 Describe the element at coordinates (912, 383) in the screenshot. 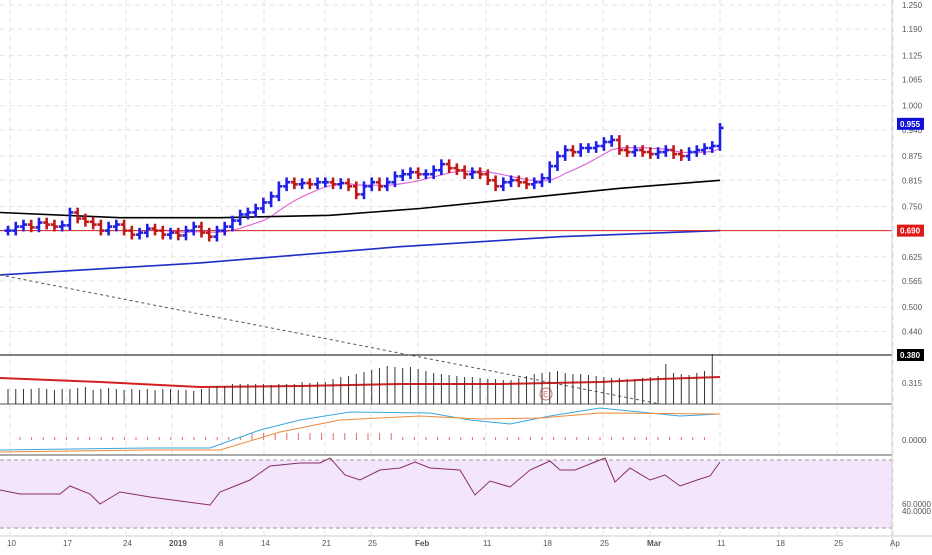

I see `price-tick-label: 0.315` at that location.